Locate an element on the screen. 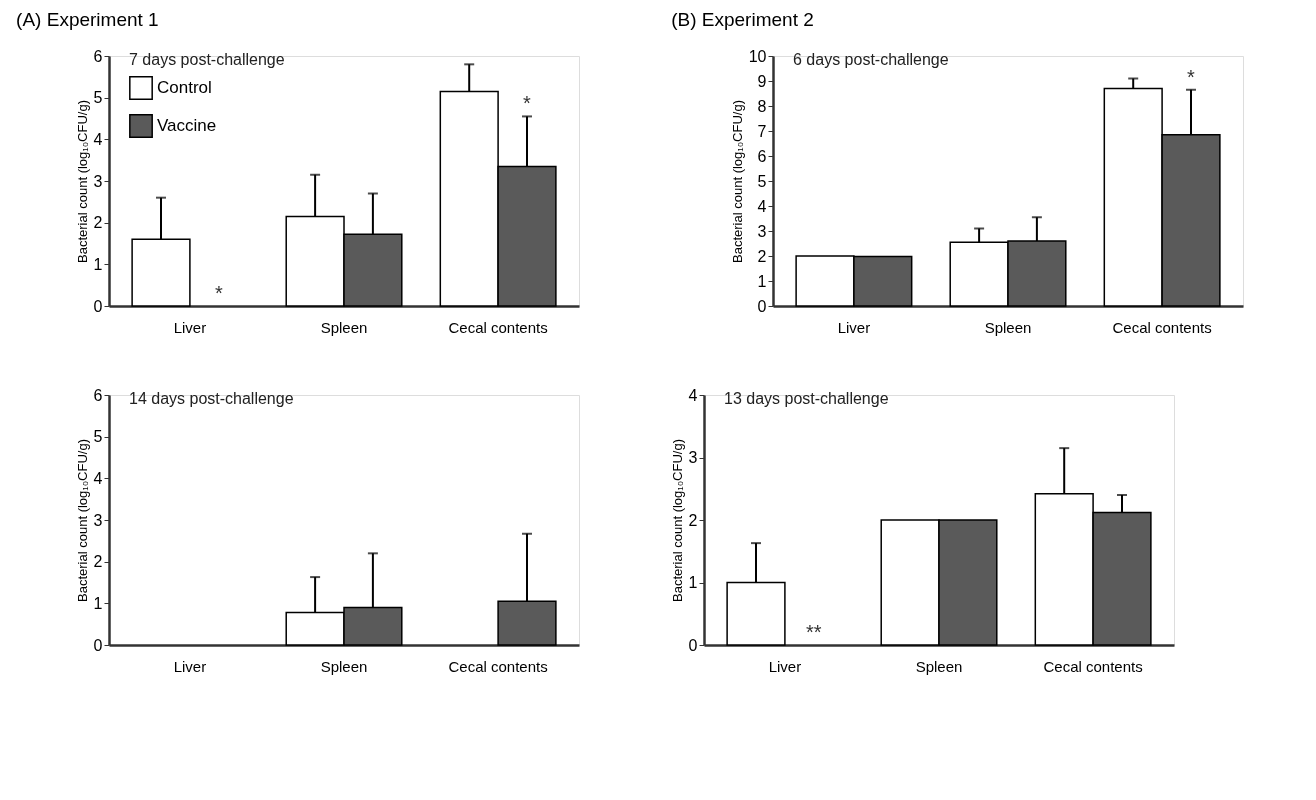 Image resolution: width=1316 pixels, height=800 pixels. chart-title: (A) Experiment 1 is located at coordinates (87, 19).